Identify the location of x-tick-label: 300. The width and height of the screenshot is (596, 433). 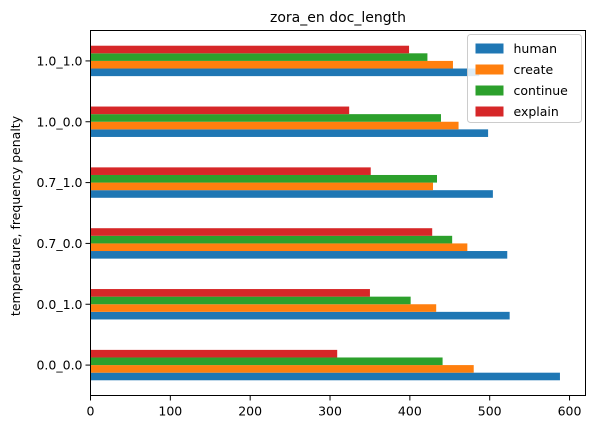
(330, 411).